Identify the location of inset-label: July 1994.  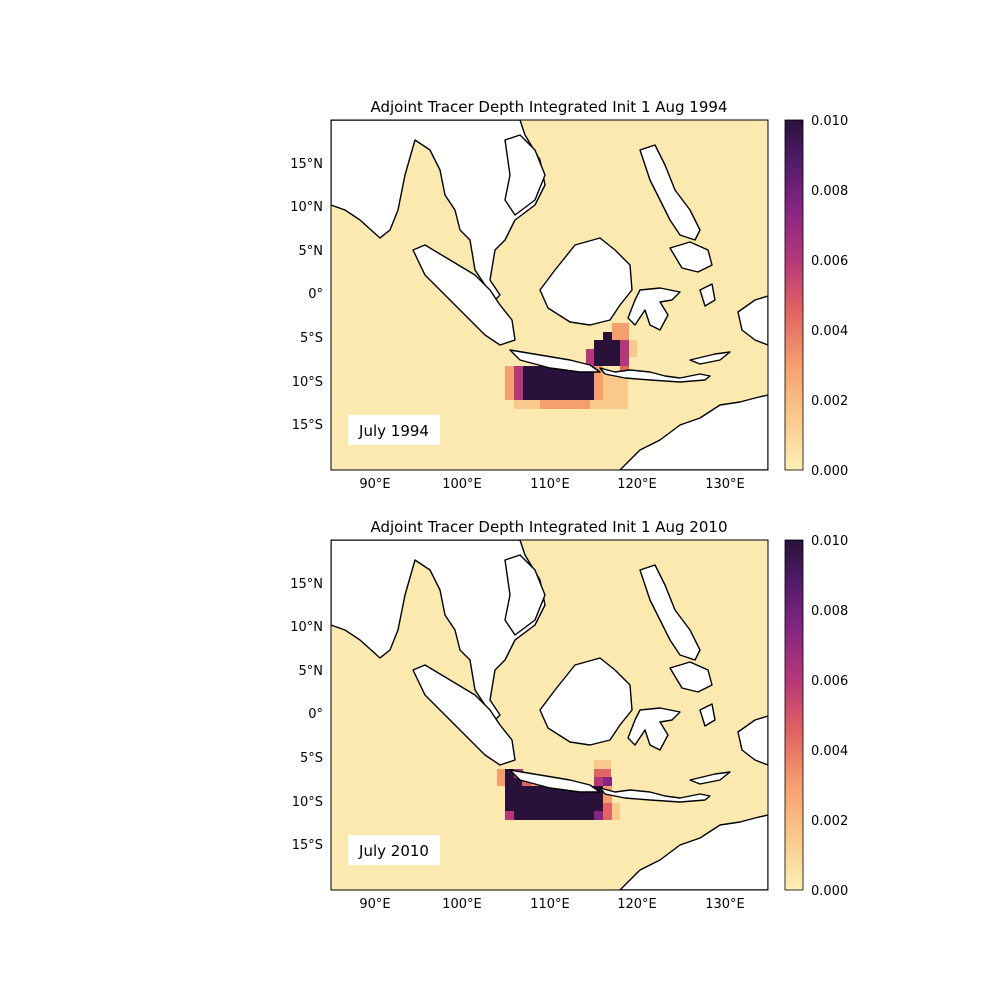
(393, 431).